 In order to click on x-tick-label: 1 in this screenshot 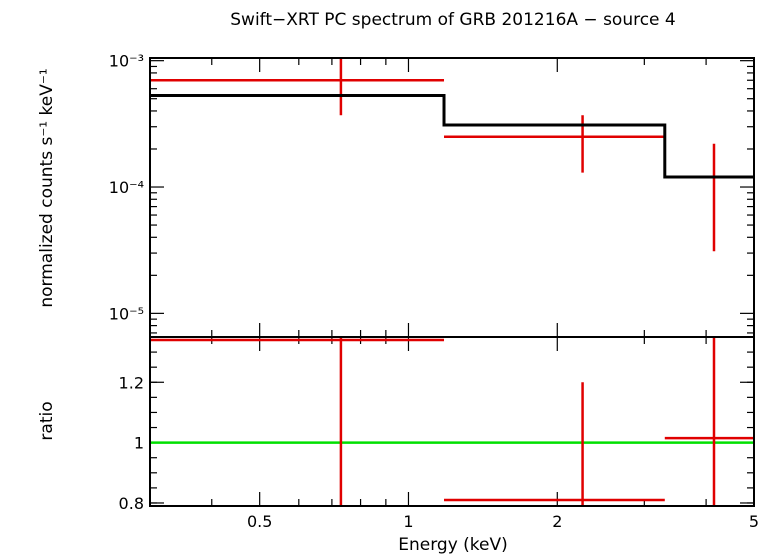, I will do `click(408, 521)`.